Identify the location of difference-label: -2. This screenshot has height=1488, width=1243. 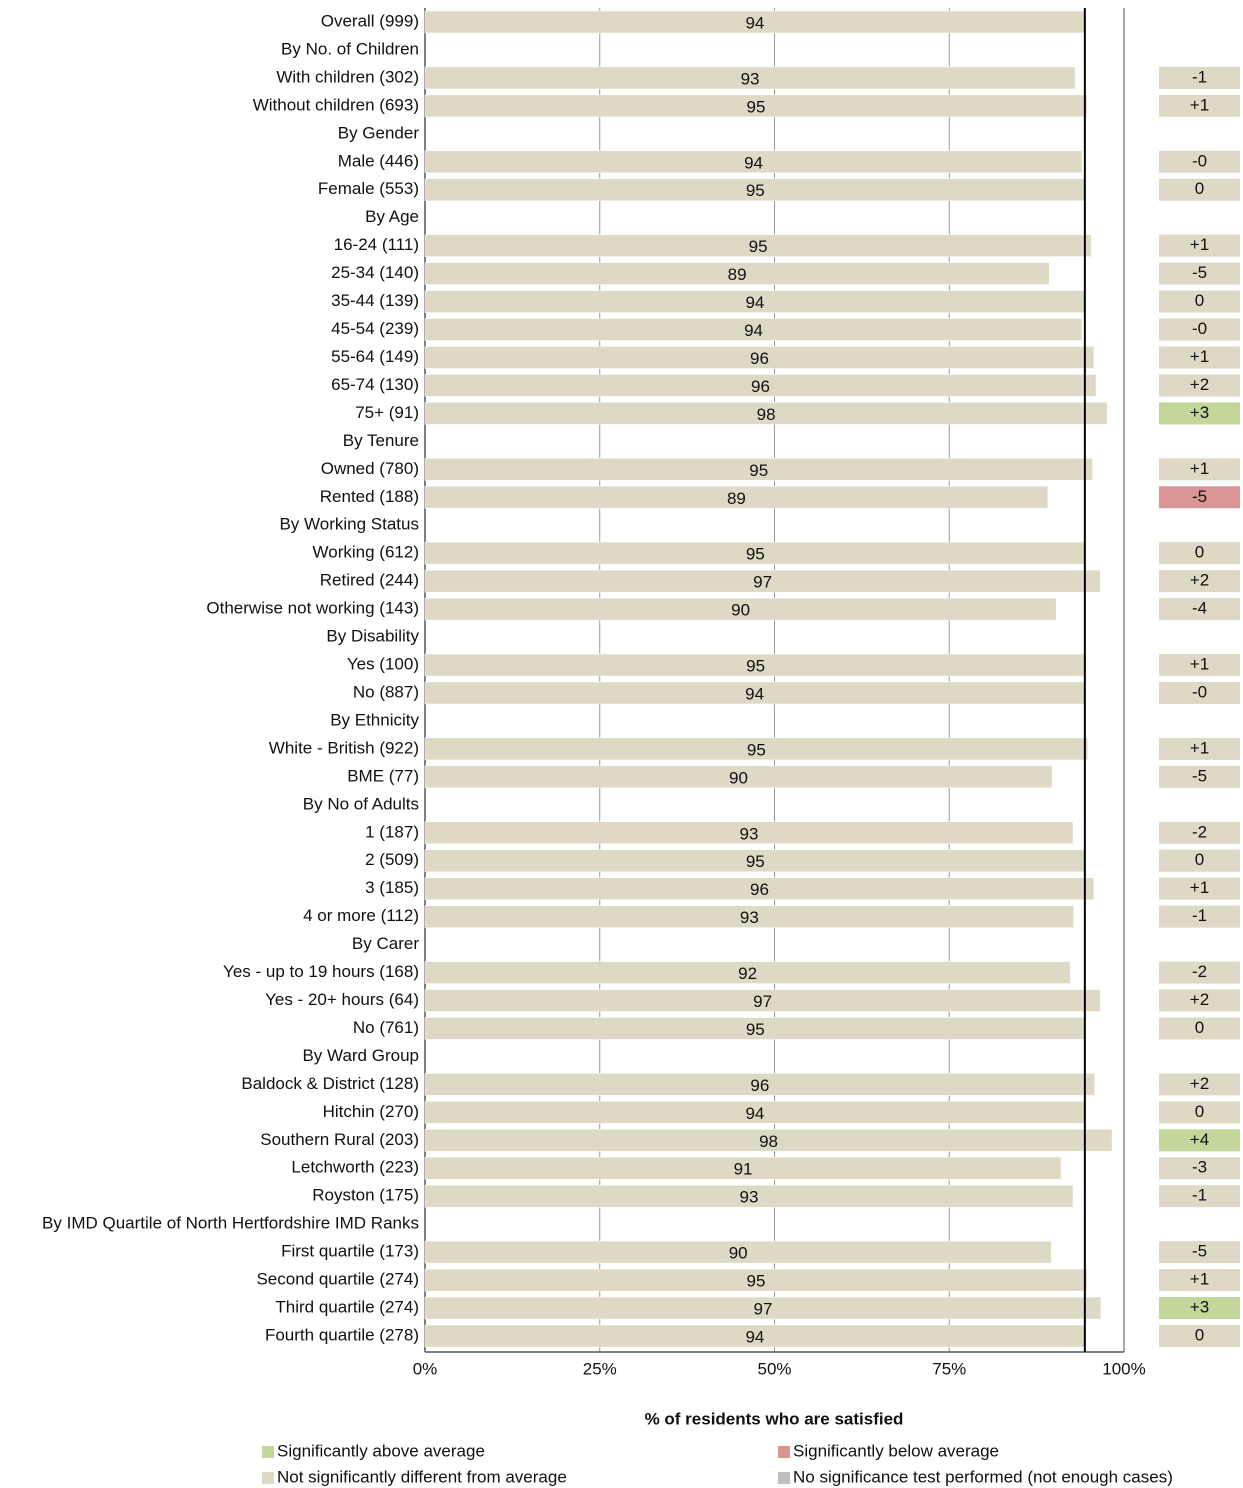
(1199, 971).